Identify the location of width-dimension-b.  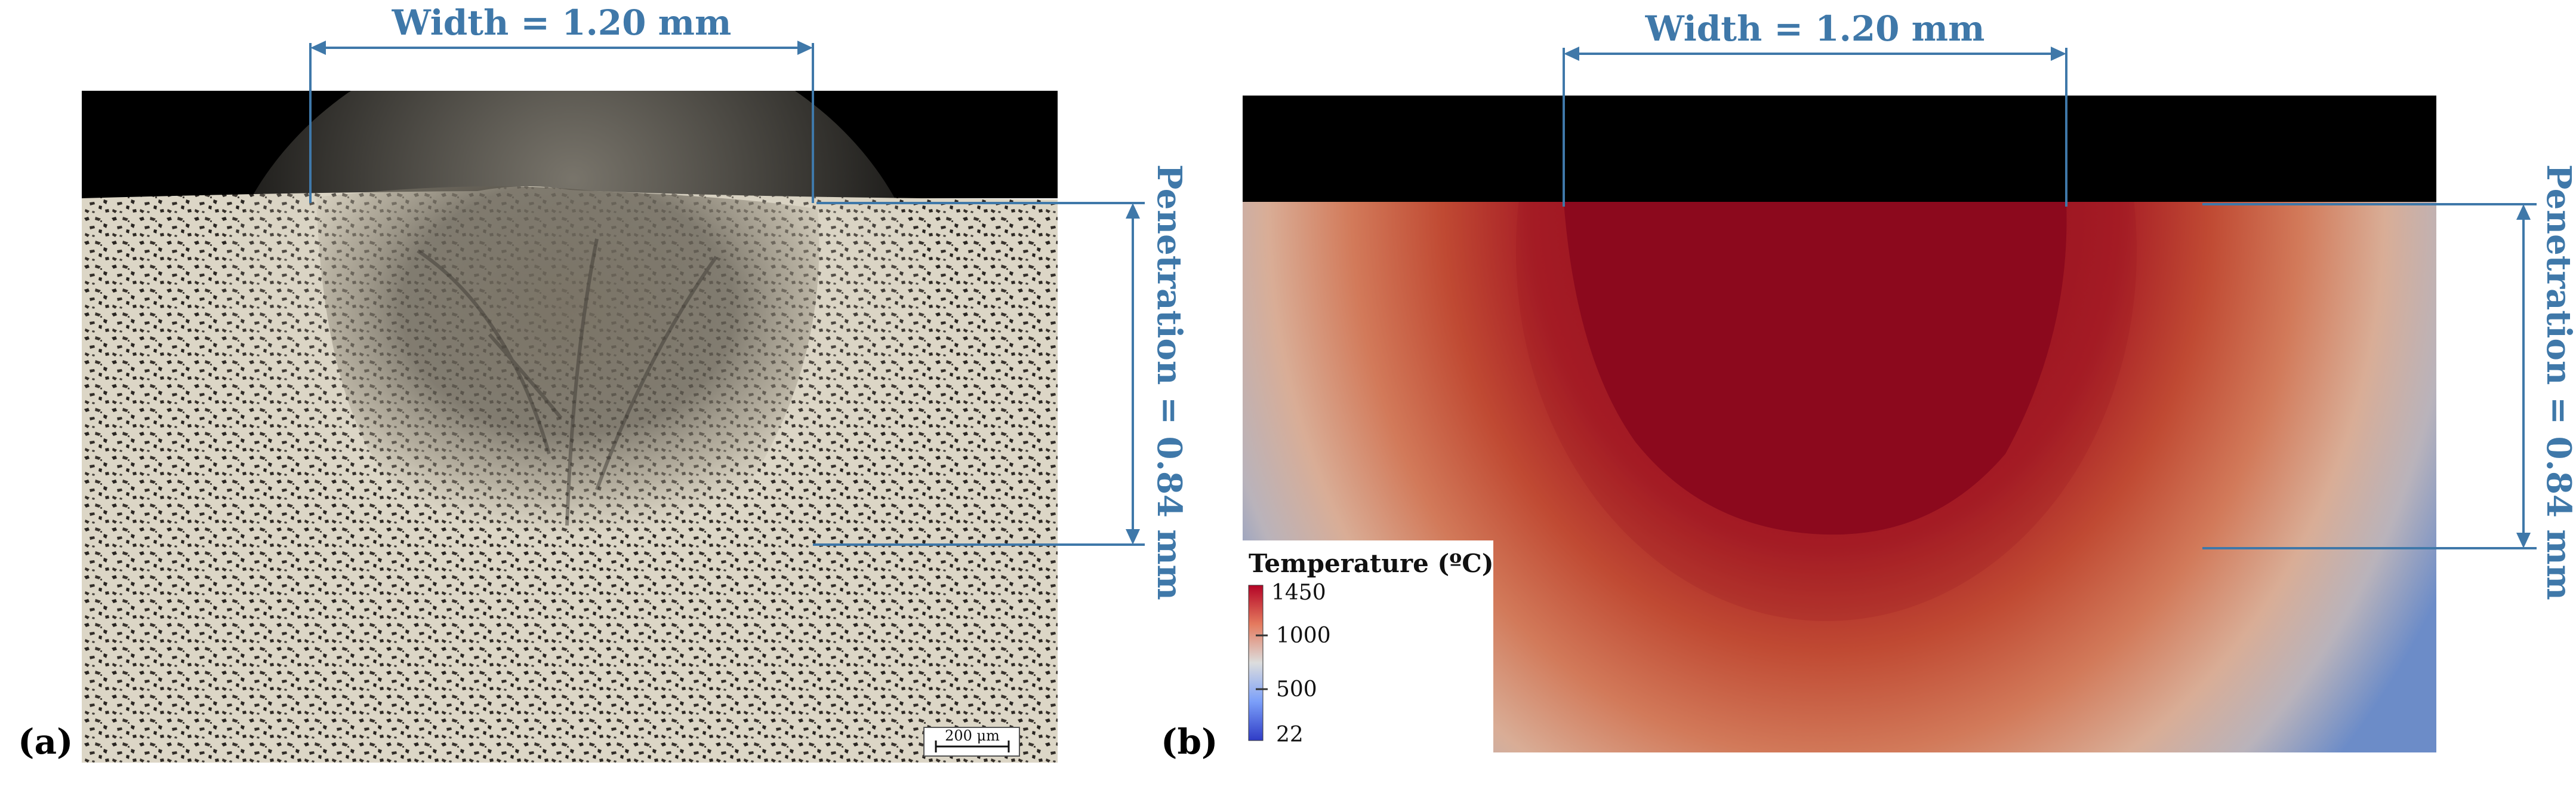
(1815, 127).